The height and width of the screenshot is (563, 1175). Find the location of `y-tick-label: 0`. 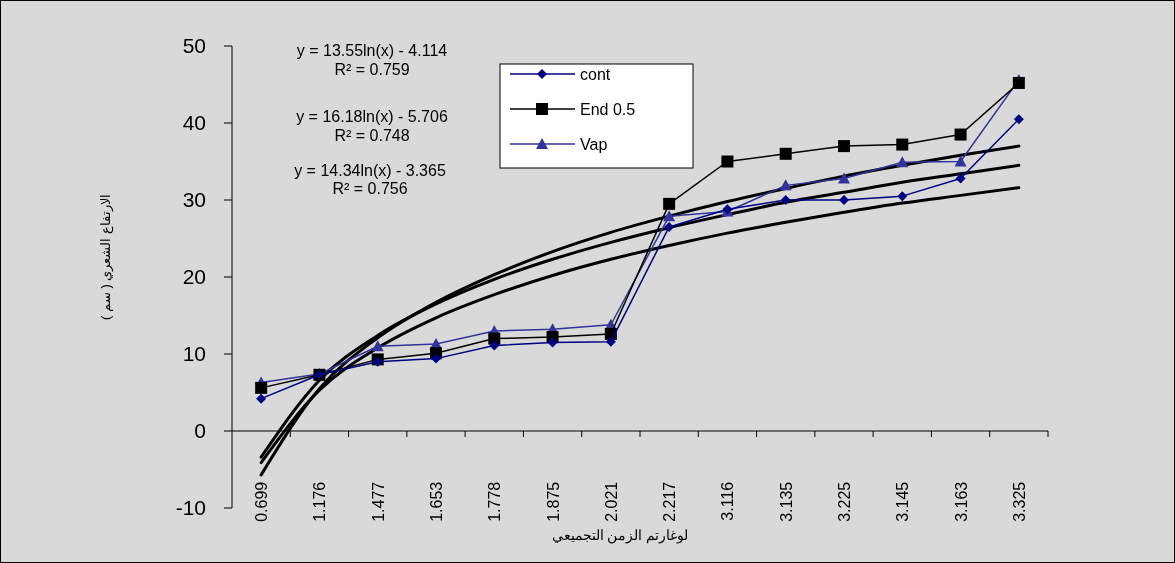

y-tick-label: 0 is located at coordinates (200, 431).